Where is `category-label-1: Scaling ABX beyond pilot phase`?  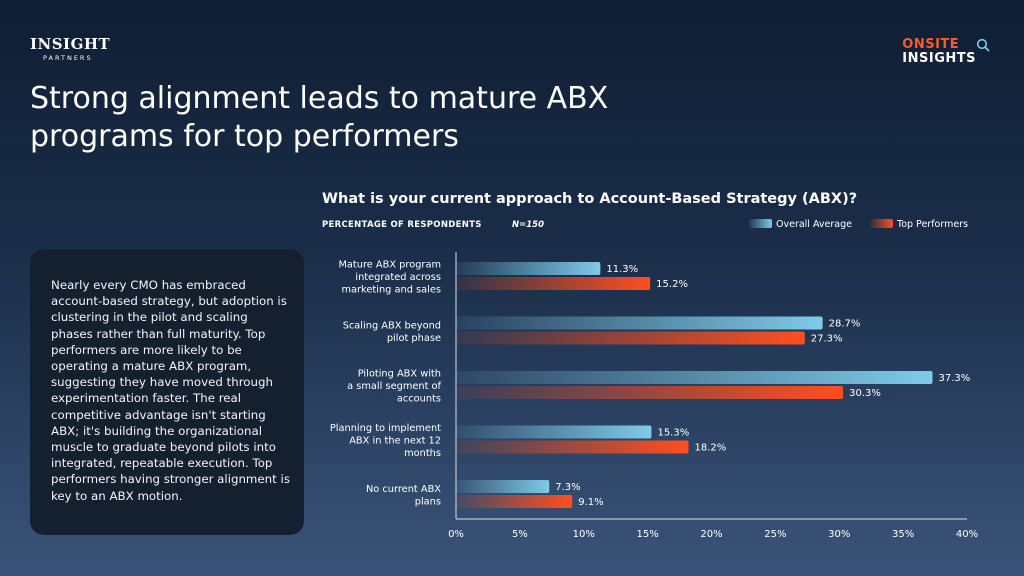 category-label-1: Scaling ABX beyond pilot phase is located at coordinates (392, 332).